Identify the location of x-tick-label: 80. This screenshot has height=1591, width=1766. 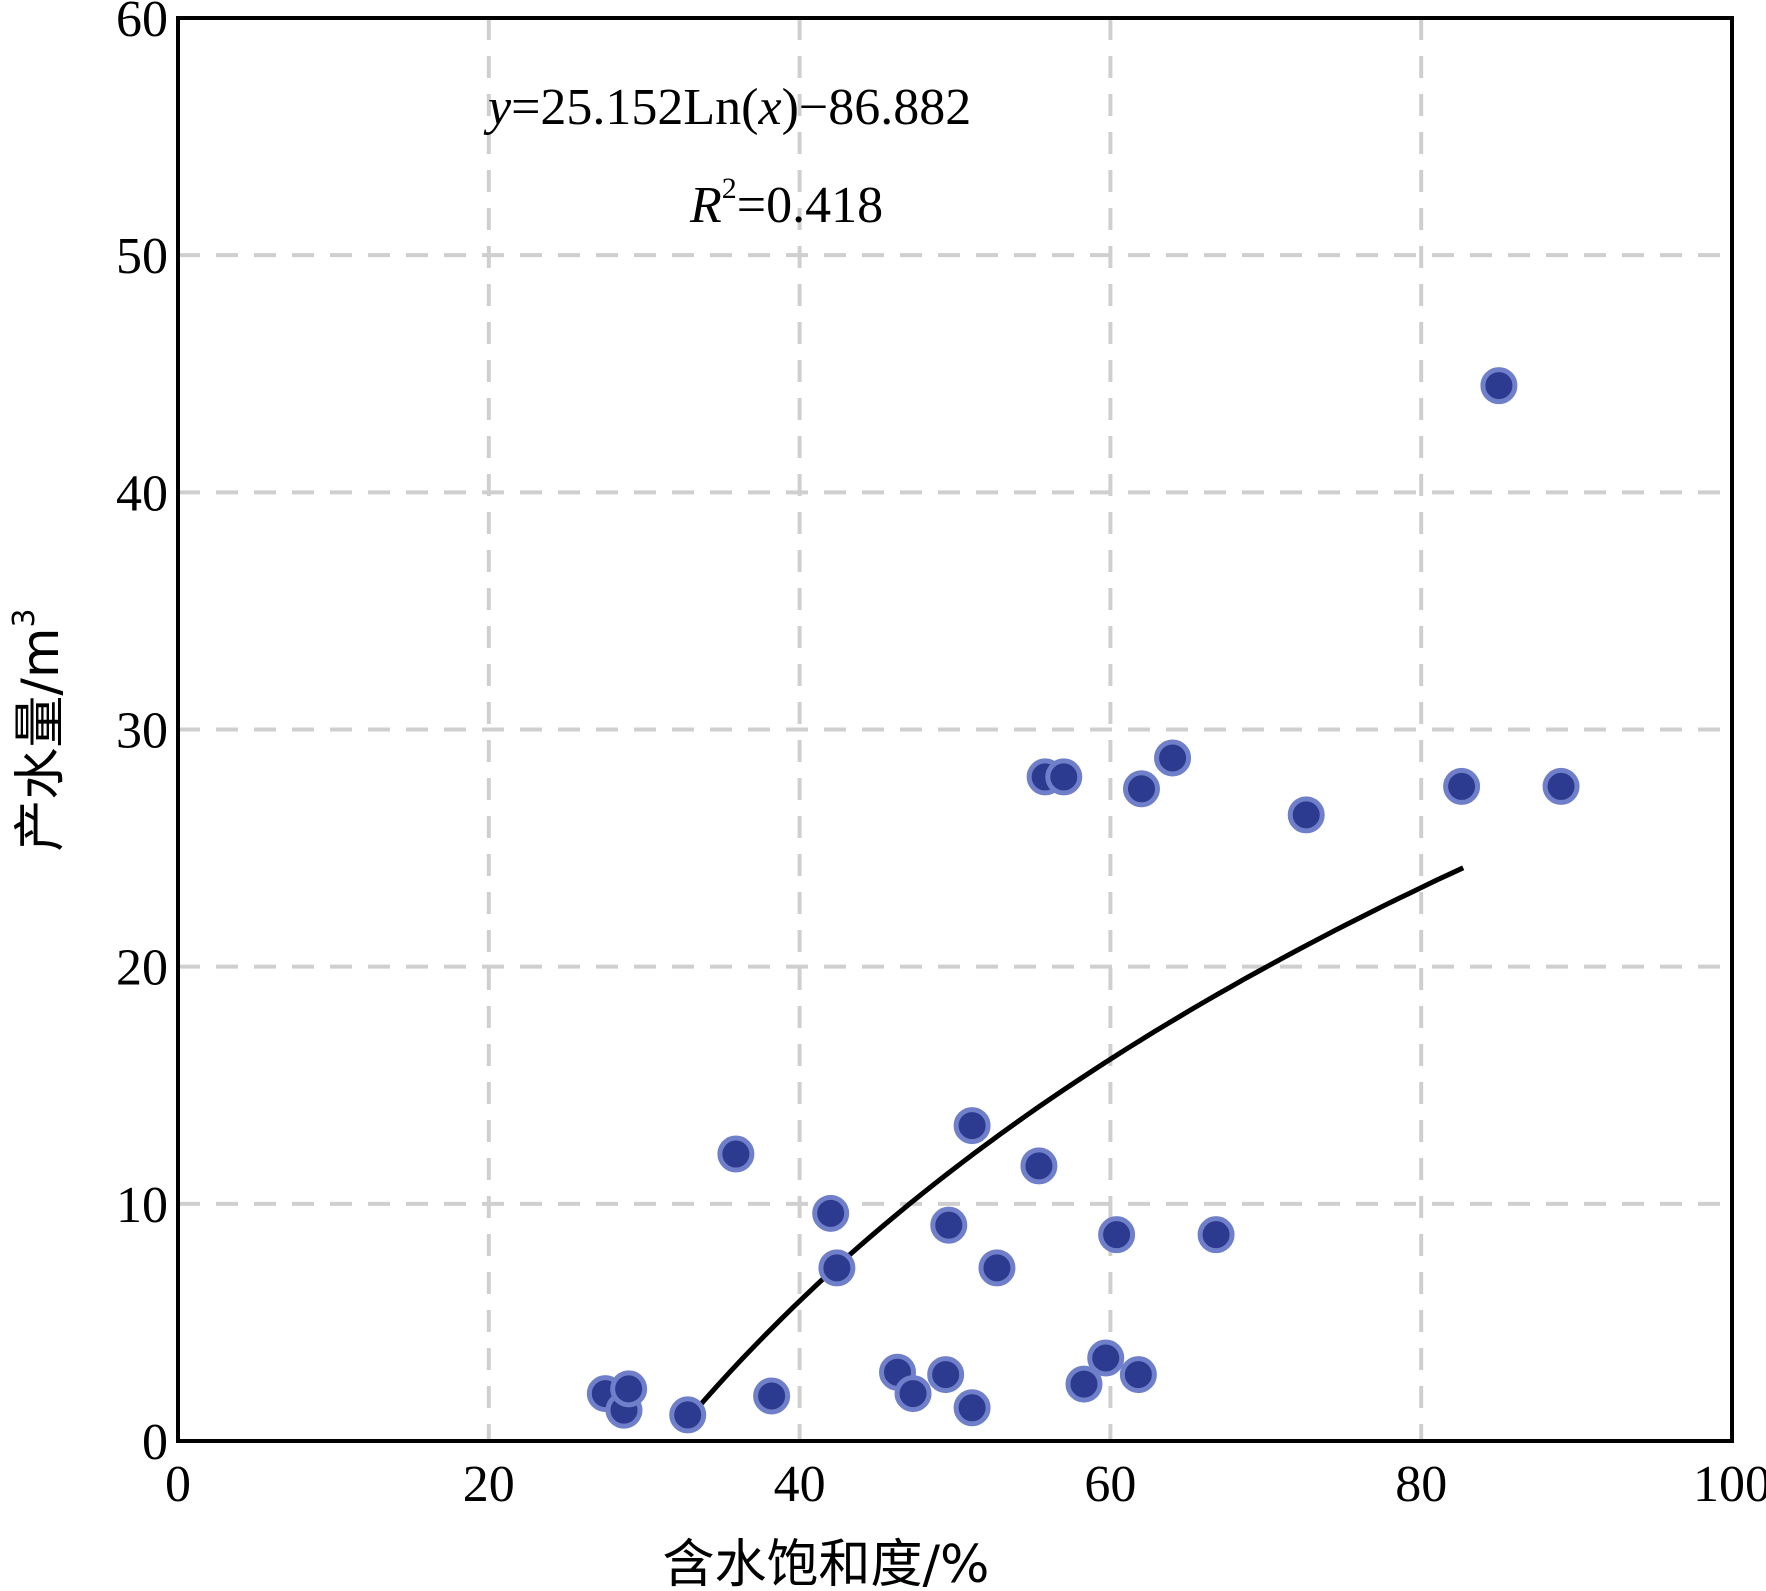
(1421, 1484).